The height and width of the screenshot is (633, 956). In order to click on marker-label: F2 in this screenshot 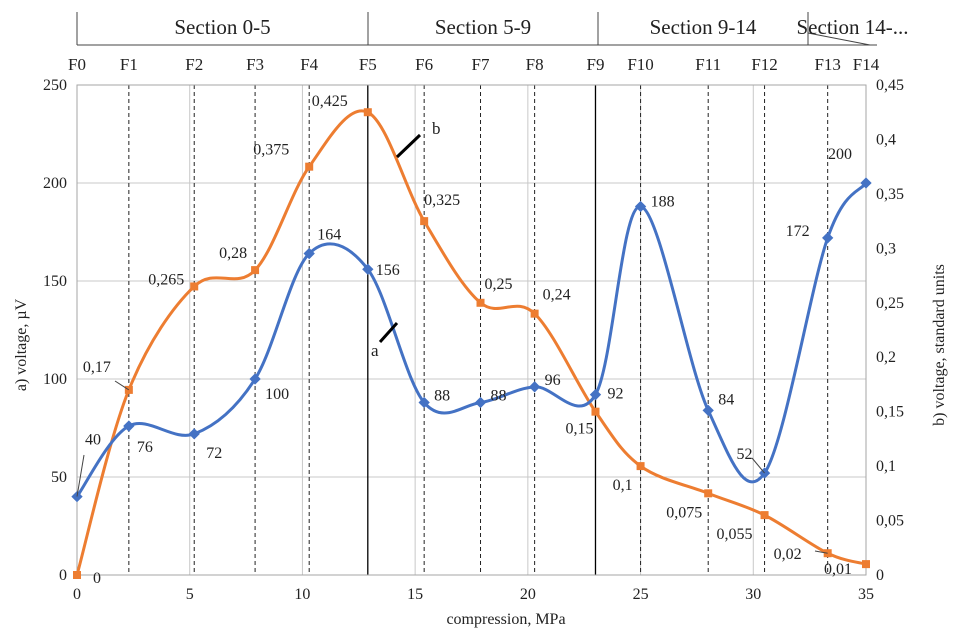, I will do `click(194, 64)`.